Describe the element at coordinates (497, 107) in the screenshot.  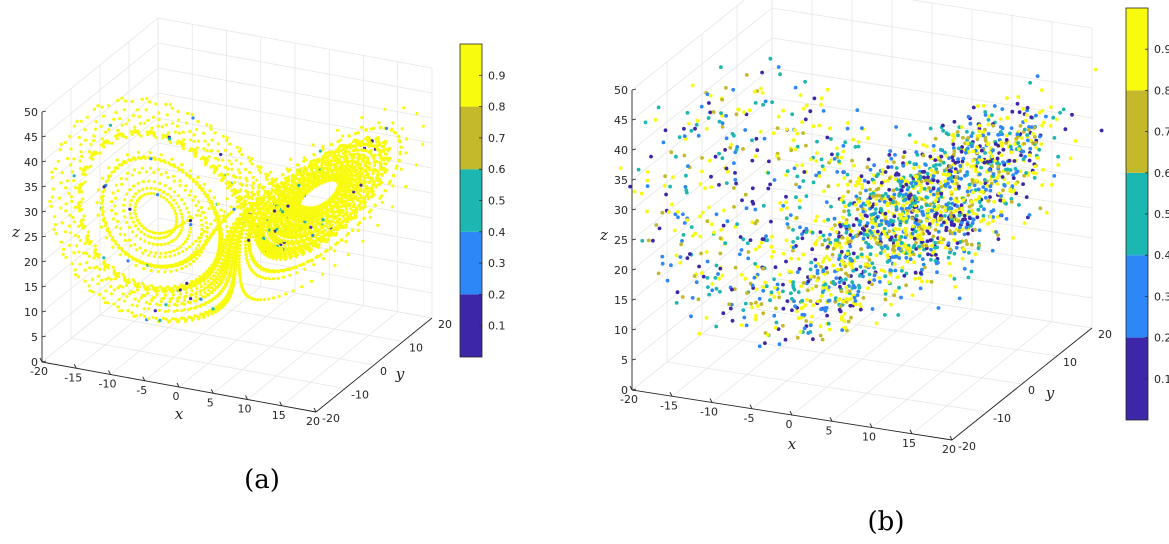
I see `colorbar-tick-label: 0.8` at that location.